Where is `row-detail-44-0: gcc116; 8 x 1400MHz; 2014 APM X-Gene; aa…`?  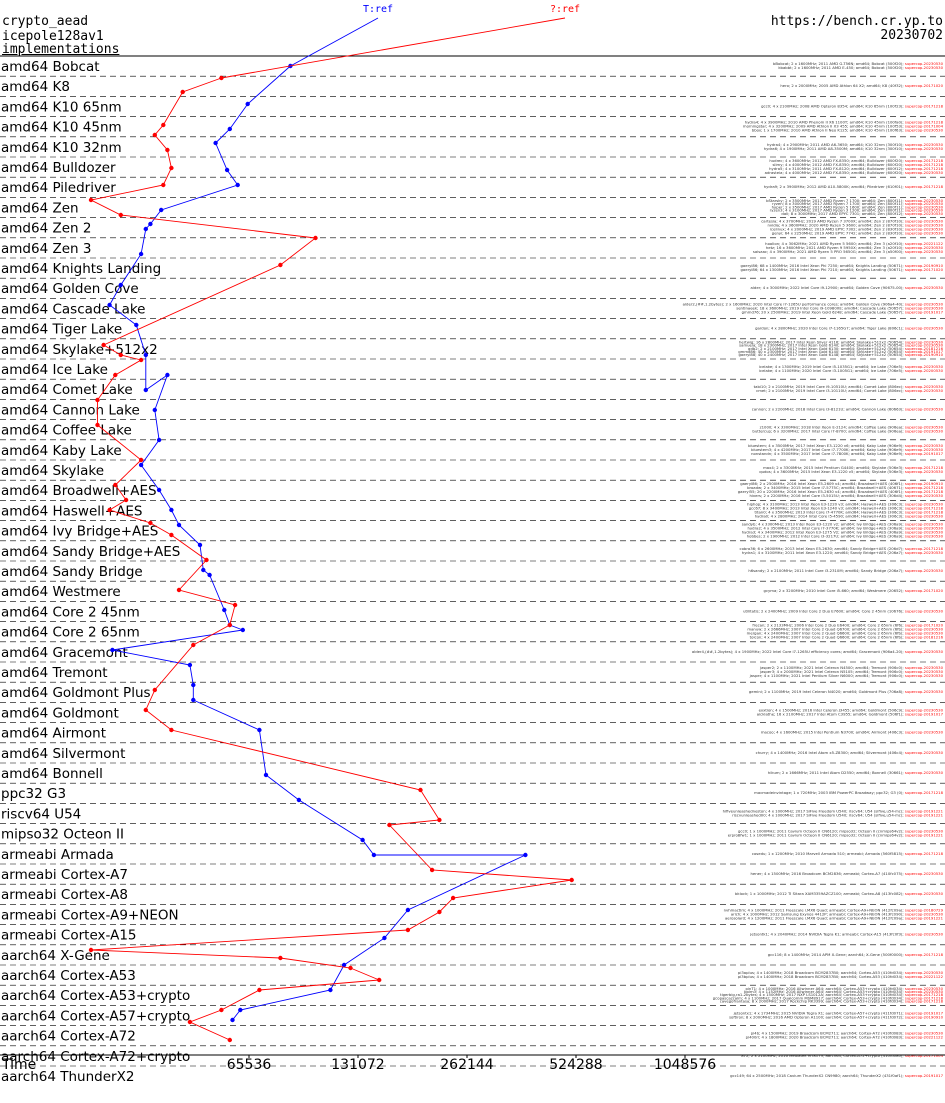 row-detail-44-0: gcc116; 8 x 1400MHz; 2014 APM X-Gene; aa… is located at coordinates (856, 954).